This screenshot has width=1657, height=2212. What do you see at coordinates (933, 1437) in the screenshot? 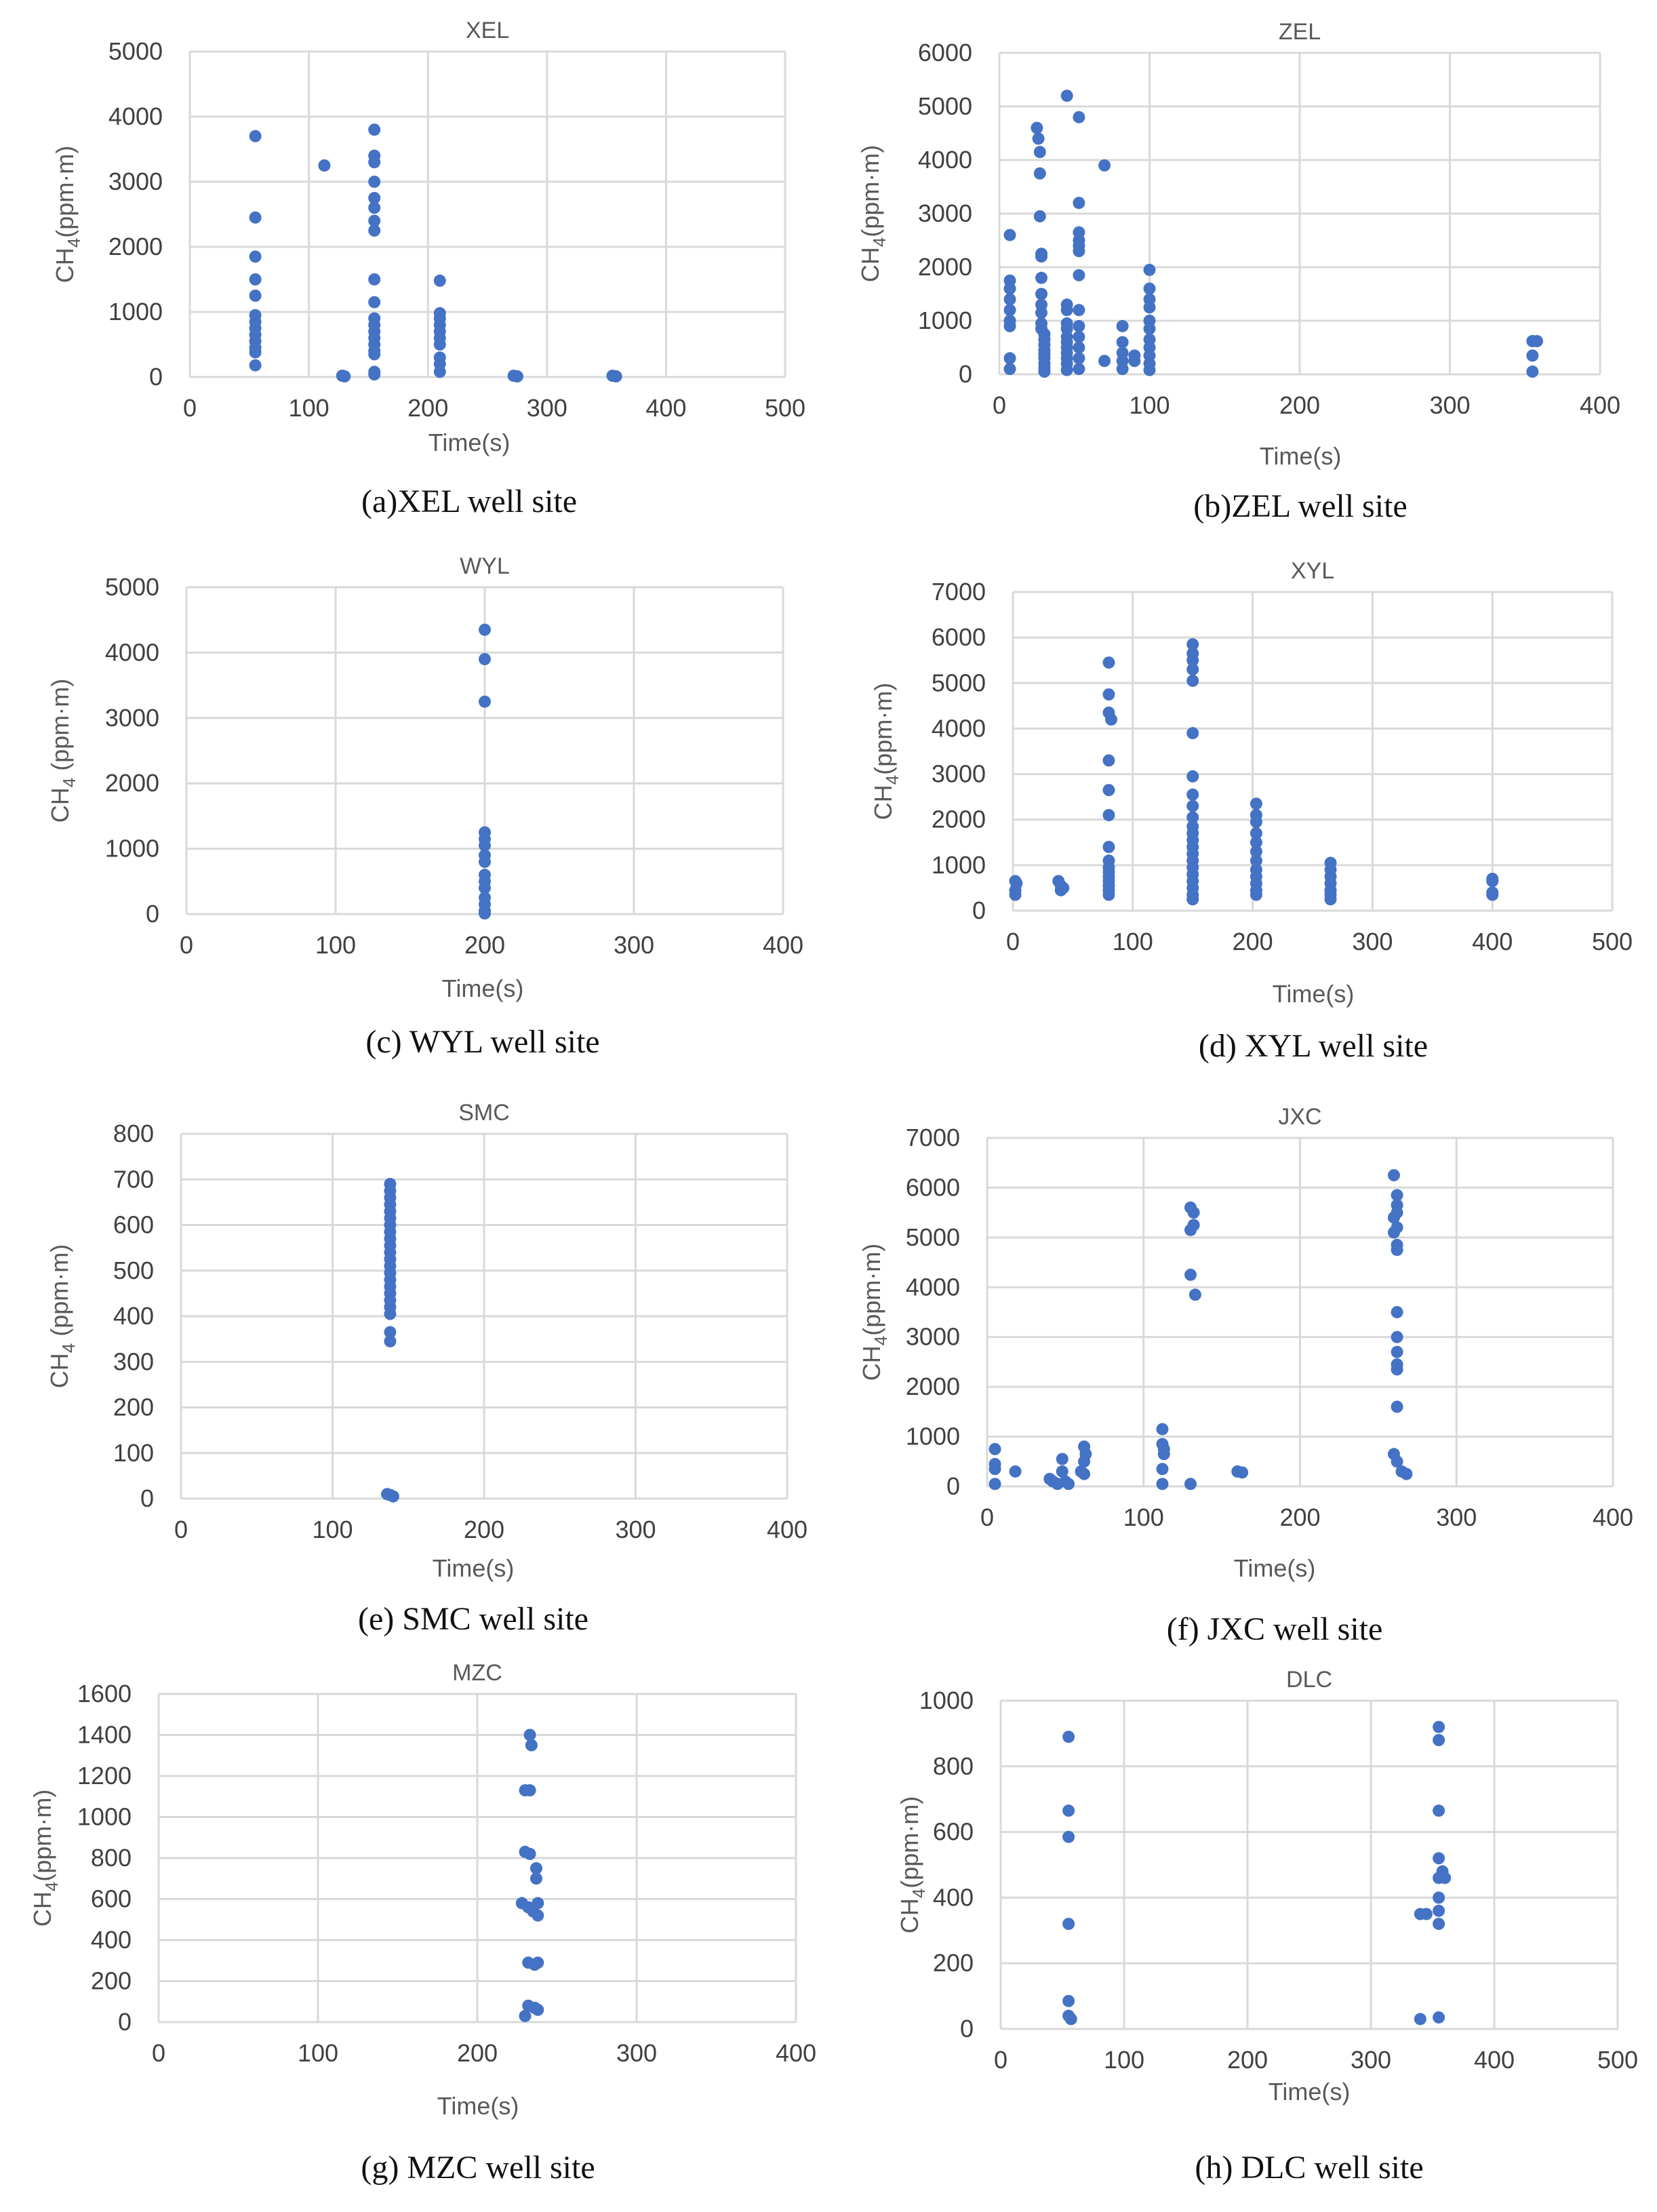
I see `y-tick-label: 1000` at bounding box center [933, 1437].